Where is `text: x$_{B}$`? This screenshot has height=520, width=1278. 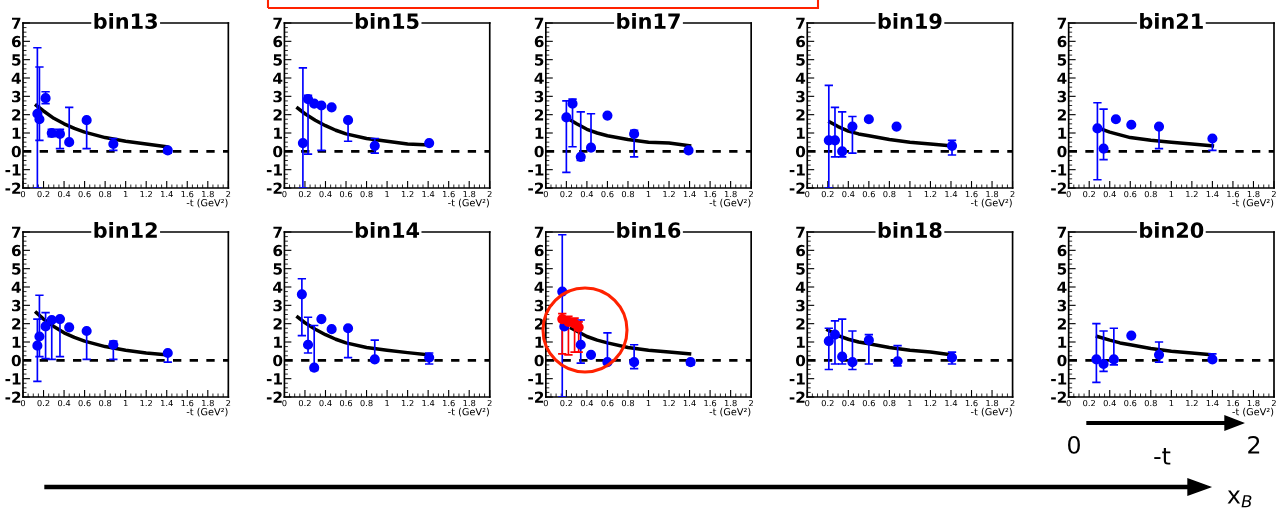
text: x$_{B}$ is located at coordinates (1239, 499).